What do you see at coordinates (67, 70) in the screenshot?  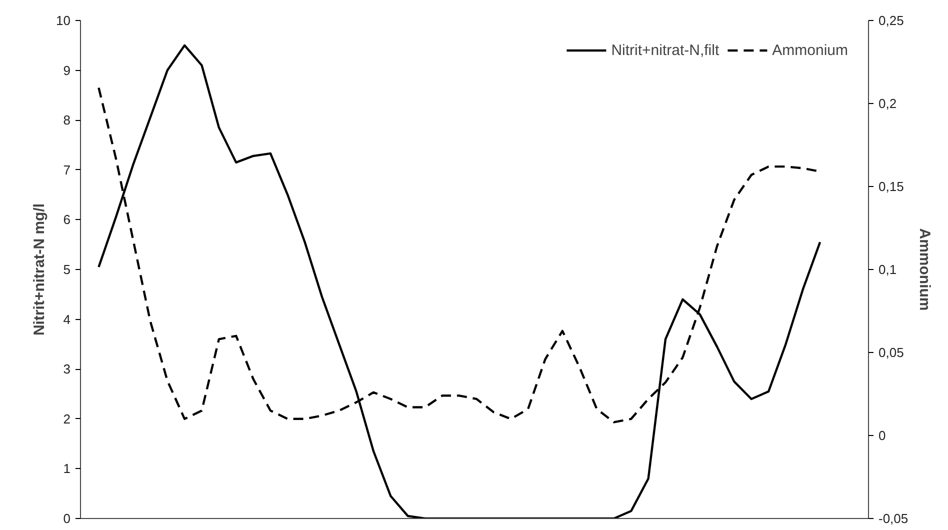 I see `y-tick-label: 9` at bounding box center [67, 70].